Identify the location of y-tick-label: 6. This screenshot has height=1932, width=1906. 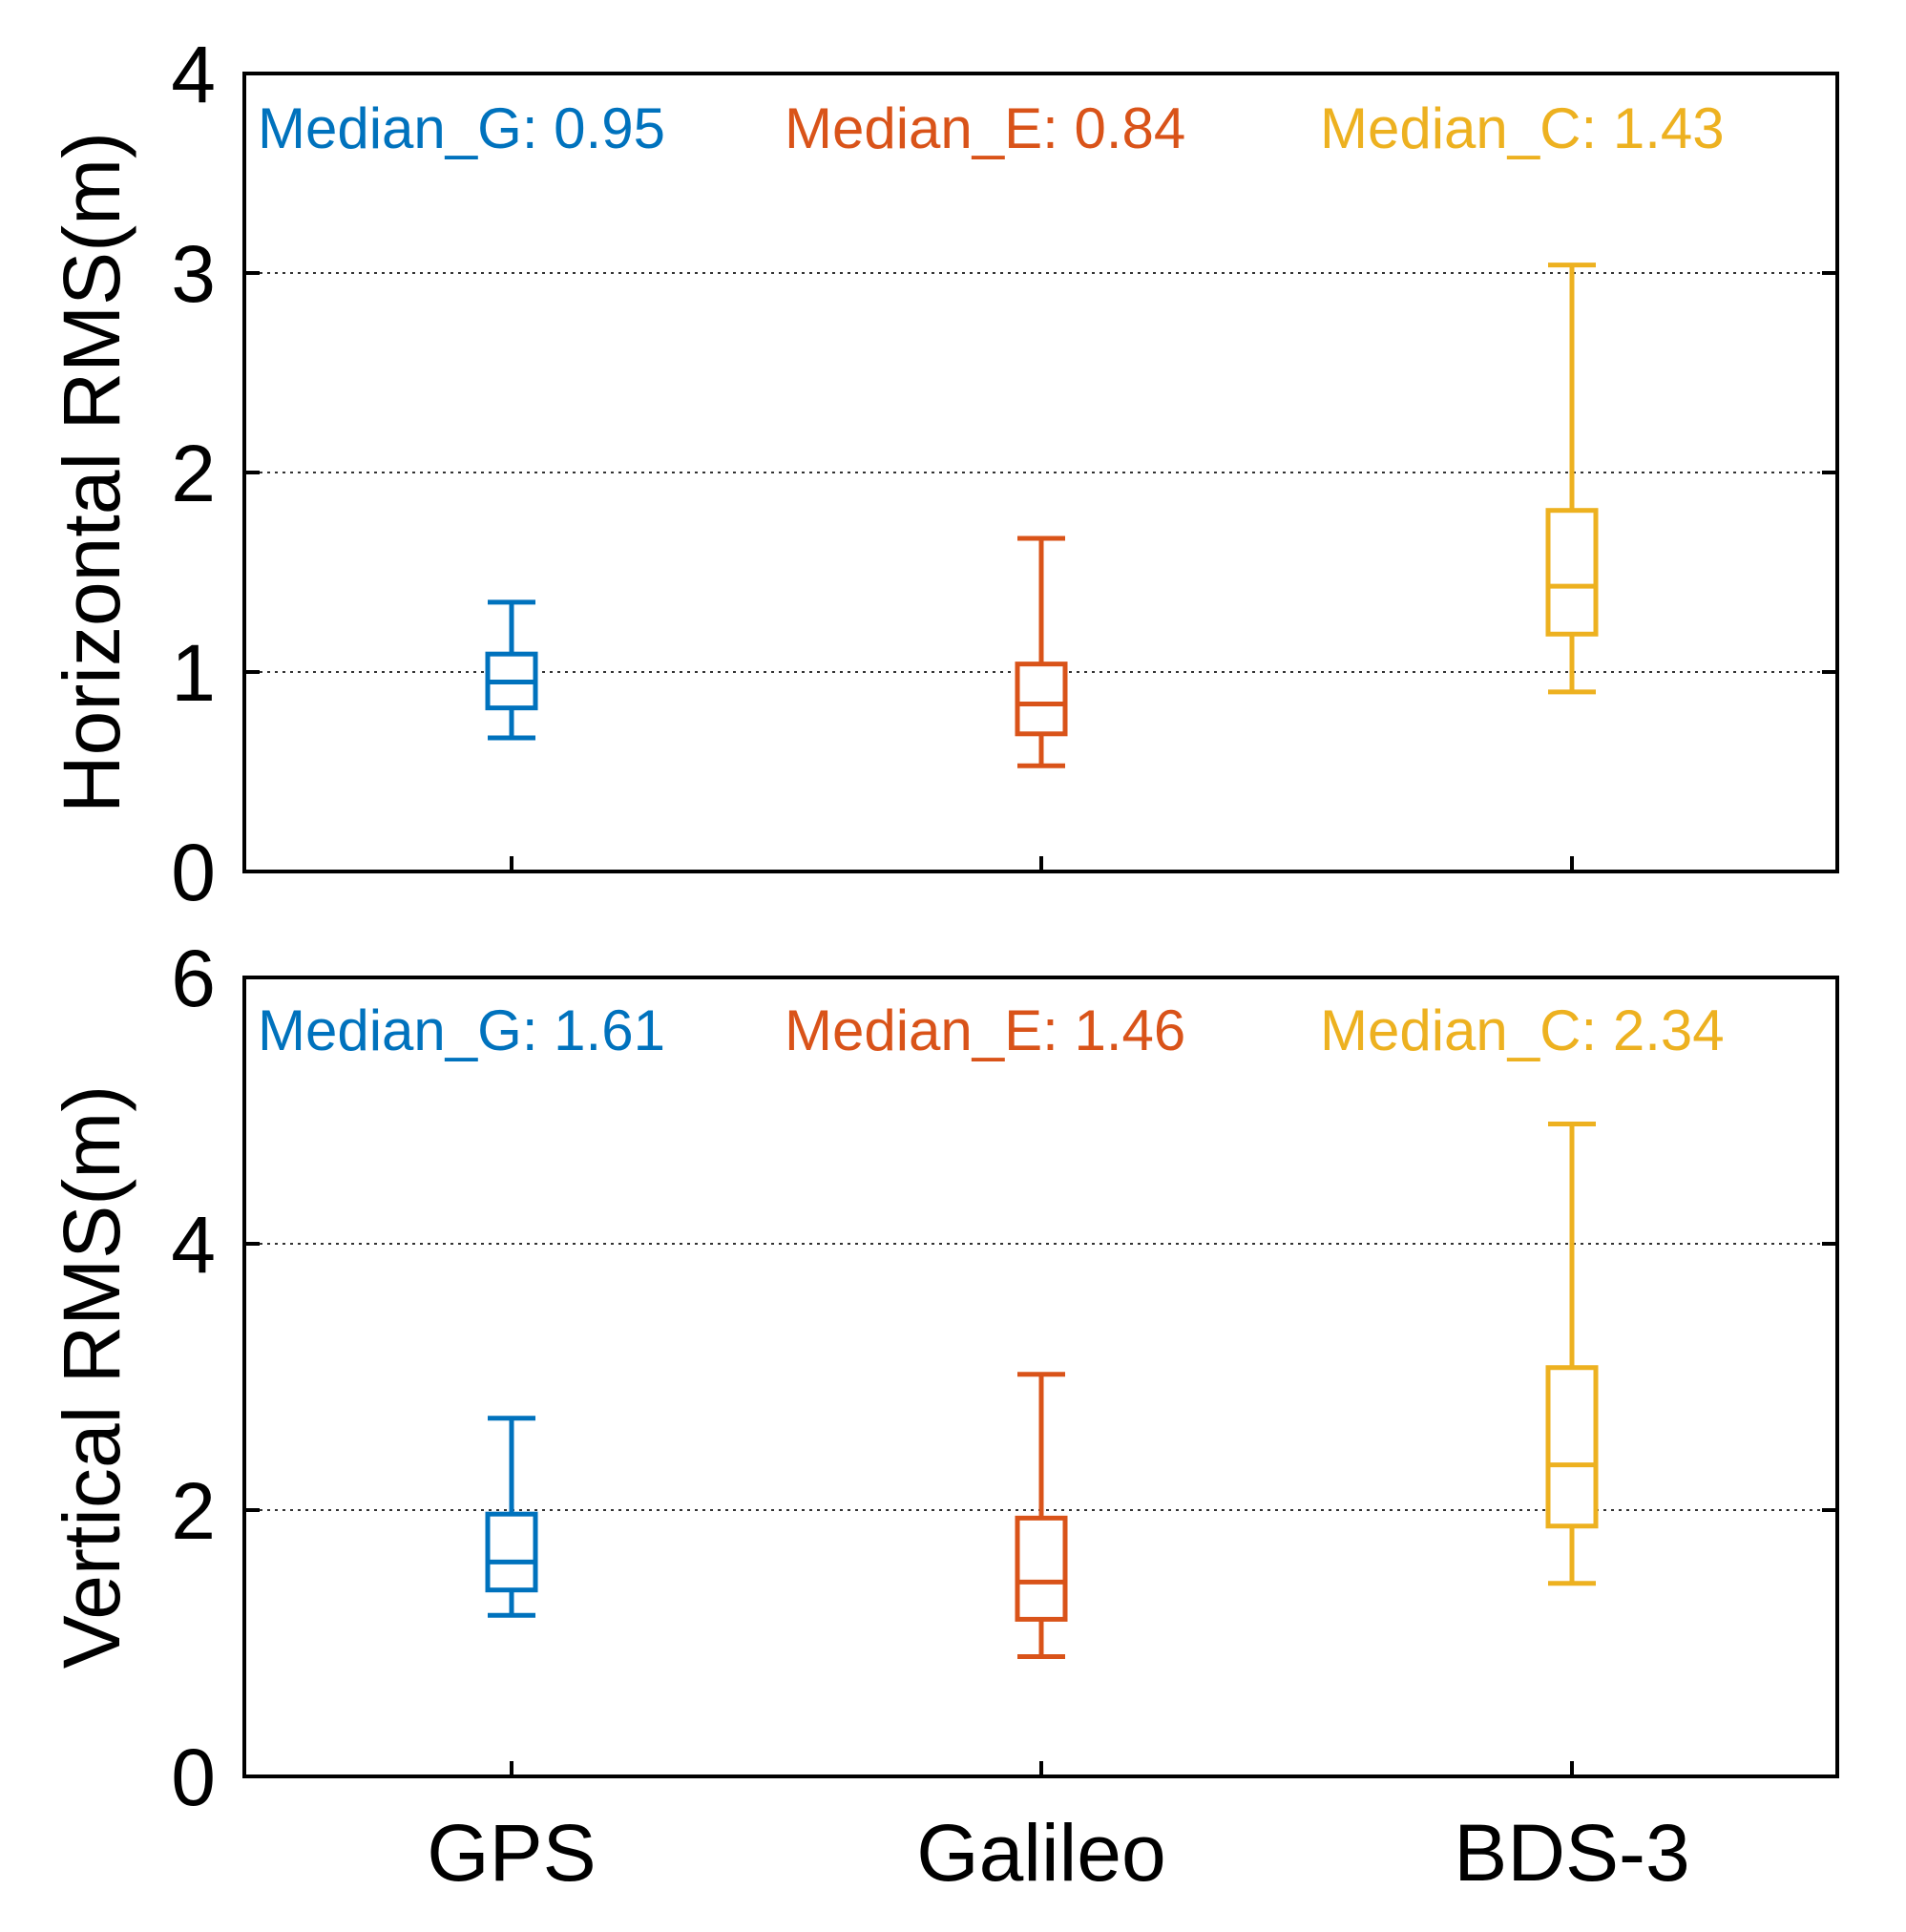
(193, 978).